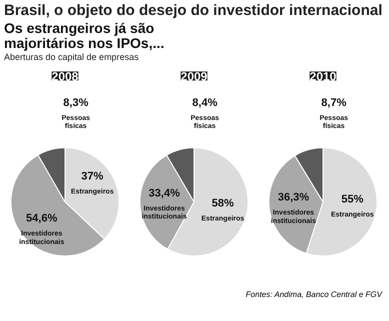 The height and width of the screenshot is (321, 389). Describe the element at coordinates (352, 200) in the screenshot. I see `data-label: 55%` at that location.